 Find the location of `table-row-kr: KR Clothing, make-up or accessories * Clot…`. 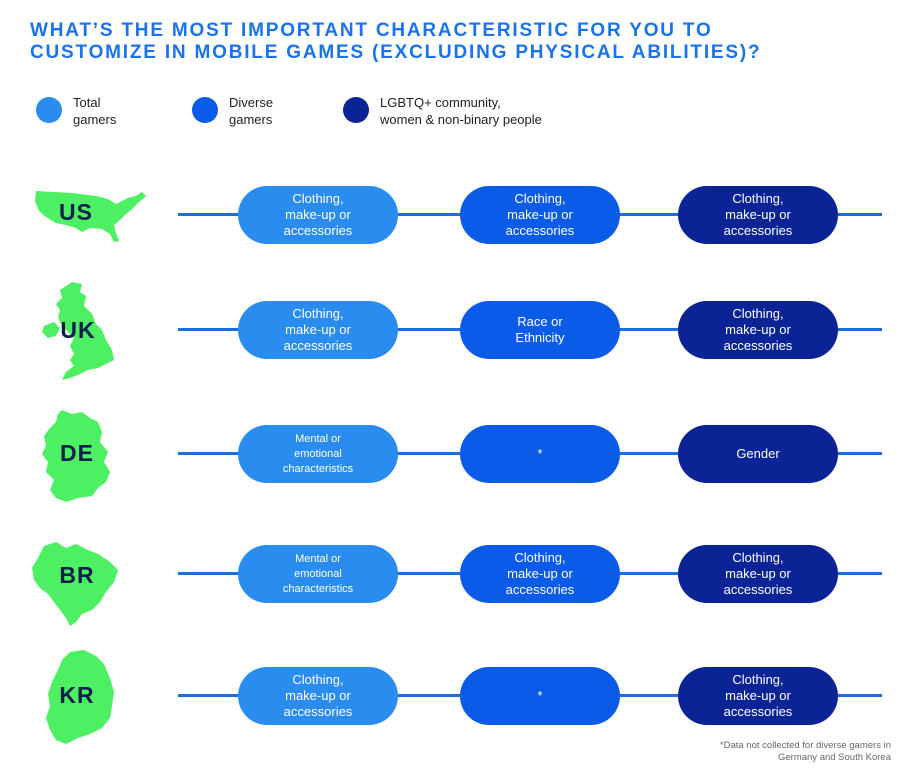

table-row-kr: KR Clothing, make-up or accessories * Clot… is located at coordinates (461, 696).